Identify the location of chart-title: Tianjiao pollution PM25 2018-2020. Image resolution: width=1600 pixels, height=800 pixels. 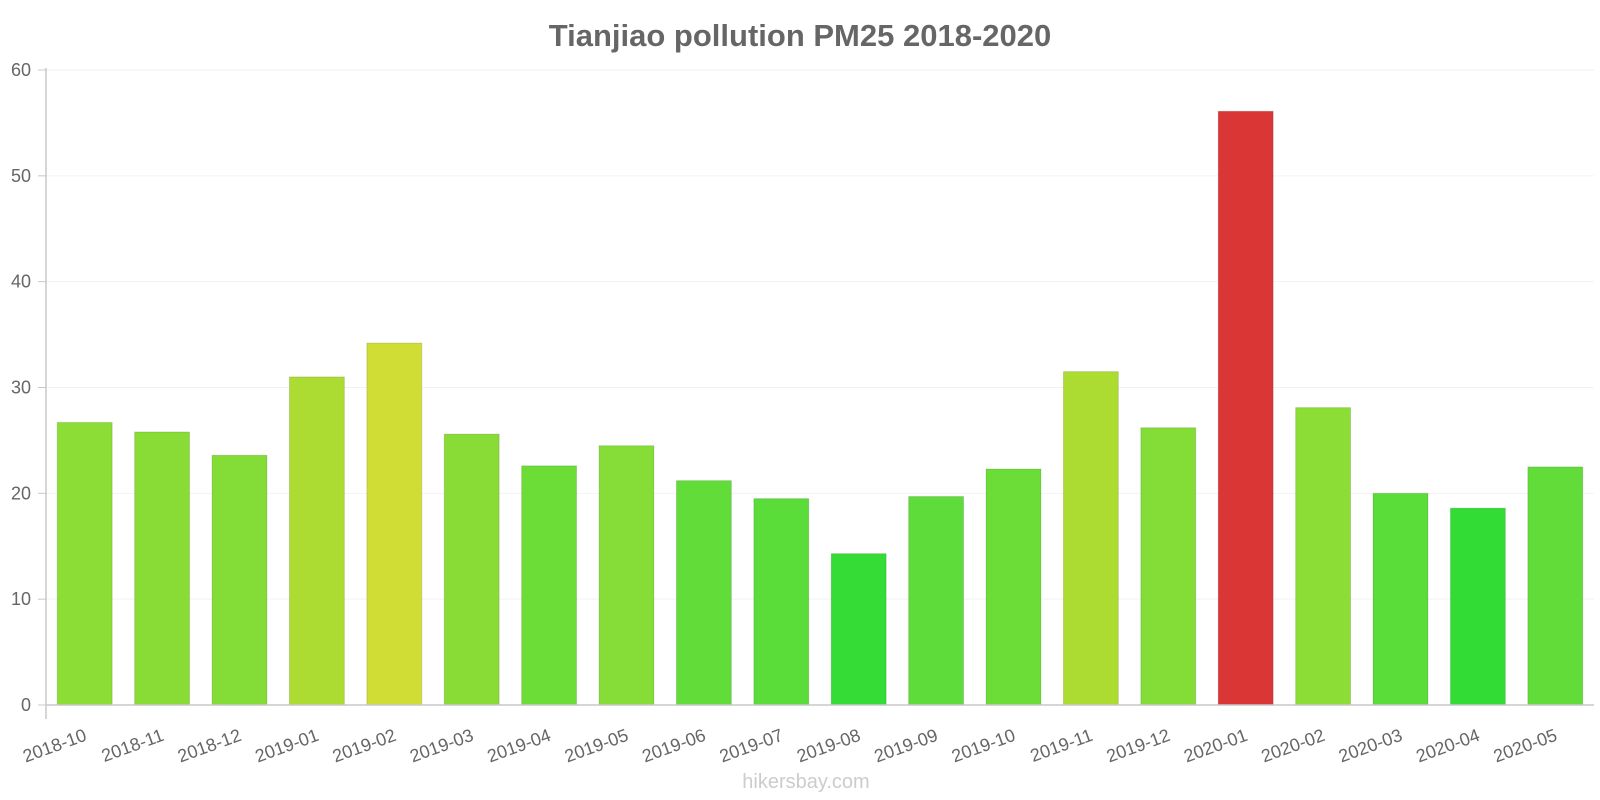
(800, 35).